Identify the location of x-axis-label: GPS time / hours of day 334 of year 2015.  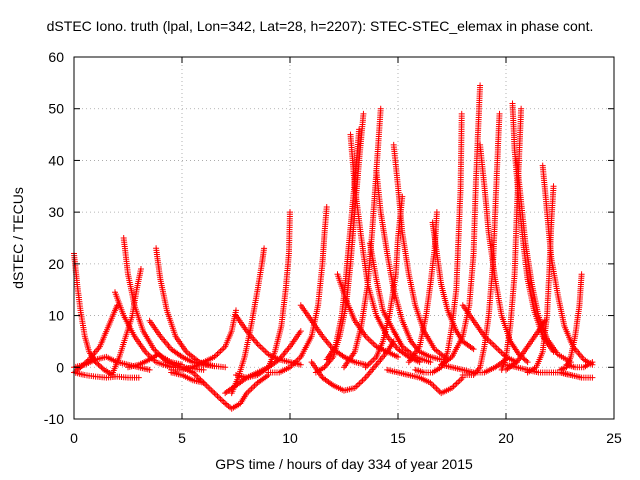
(344, 464).